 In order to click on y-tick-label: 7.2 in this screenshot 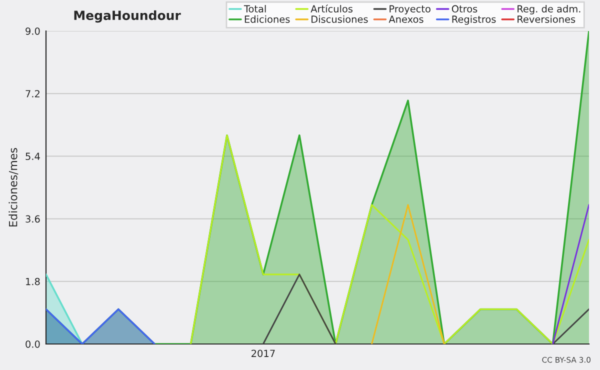, I will do `click(33, 94)`.